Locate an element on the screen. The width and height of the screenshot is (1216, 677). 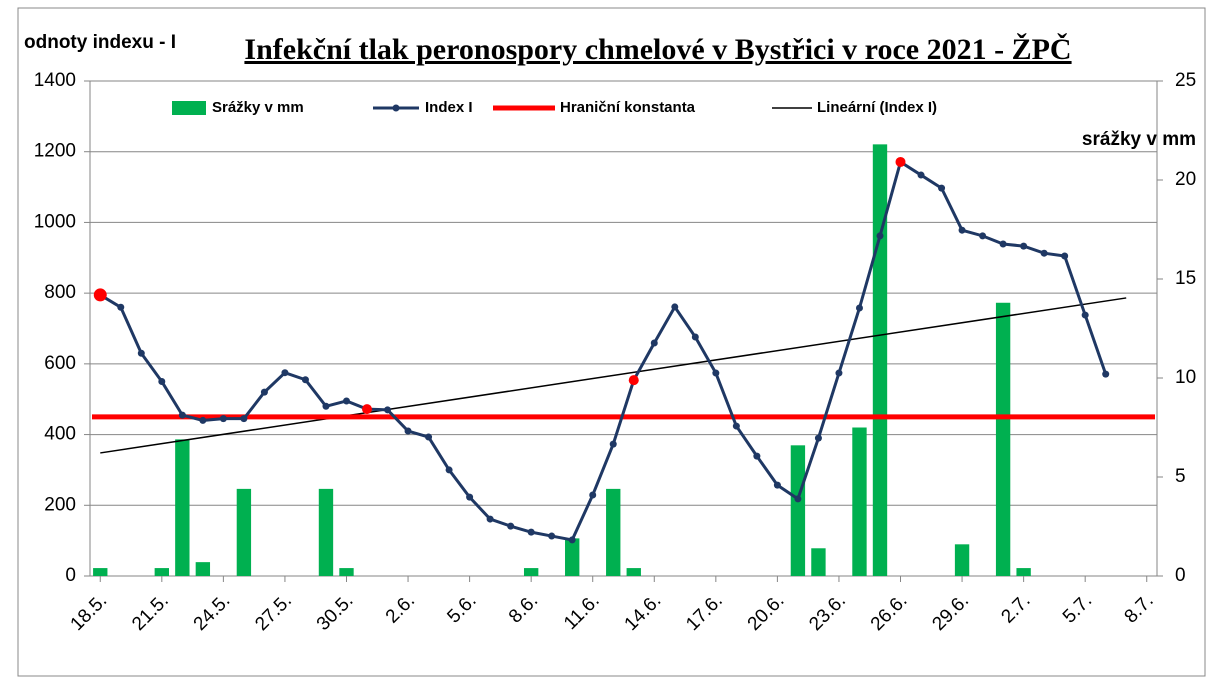
legend-label: Index I is located at coordinates (449, 107).